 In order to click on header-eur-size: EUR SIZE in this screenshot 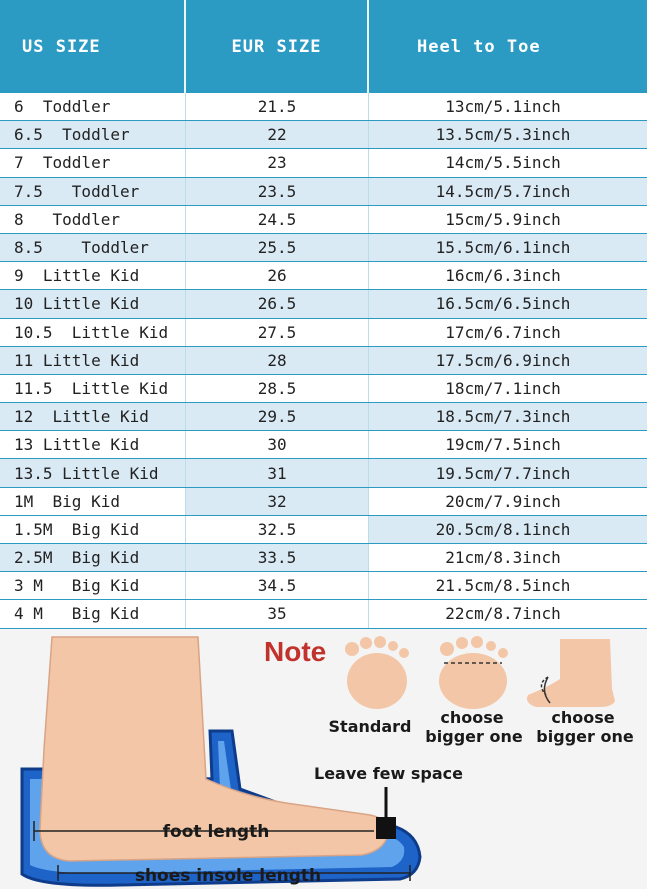, I will do `click(277, 46)`.